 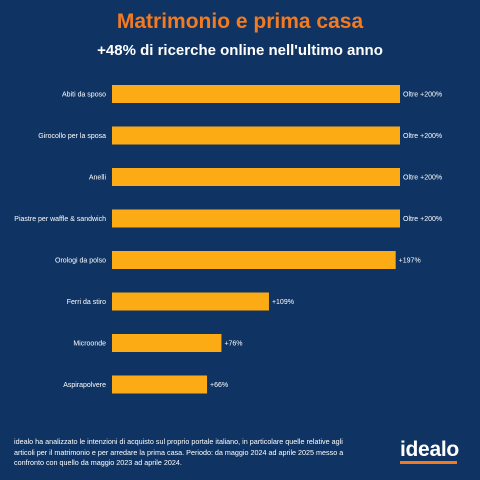 I want to click on category-label: Orologi da polso, so click(x=80, y=261).